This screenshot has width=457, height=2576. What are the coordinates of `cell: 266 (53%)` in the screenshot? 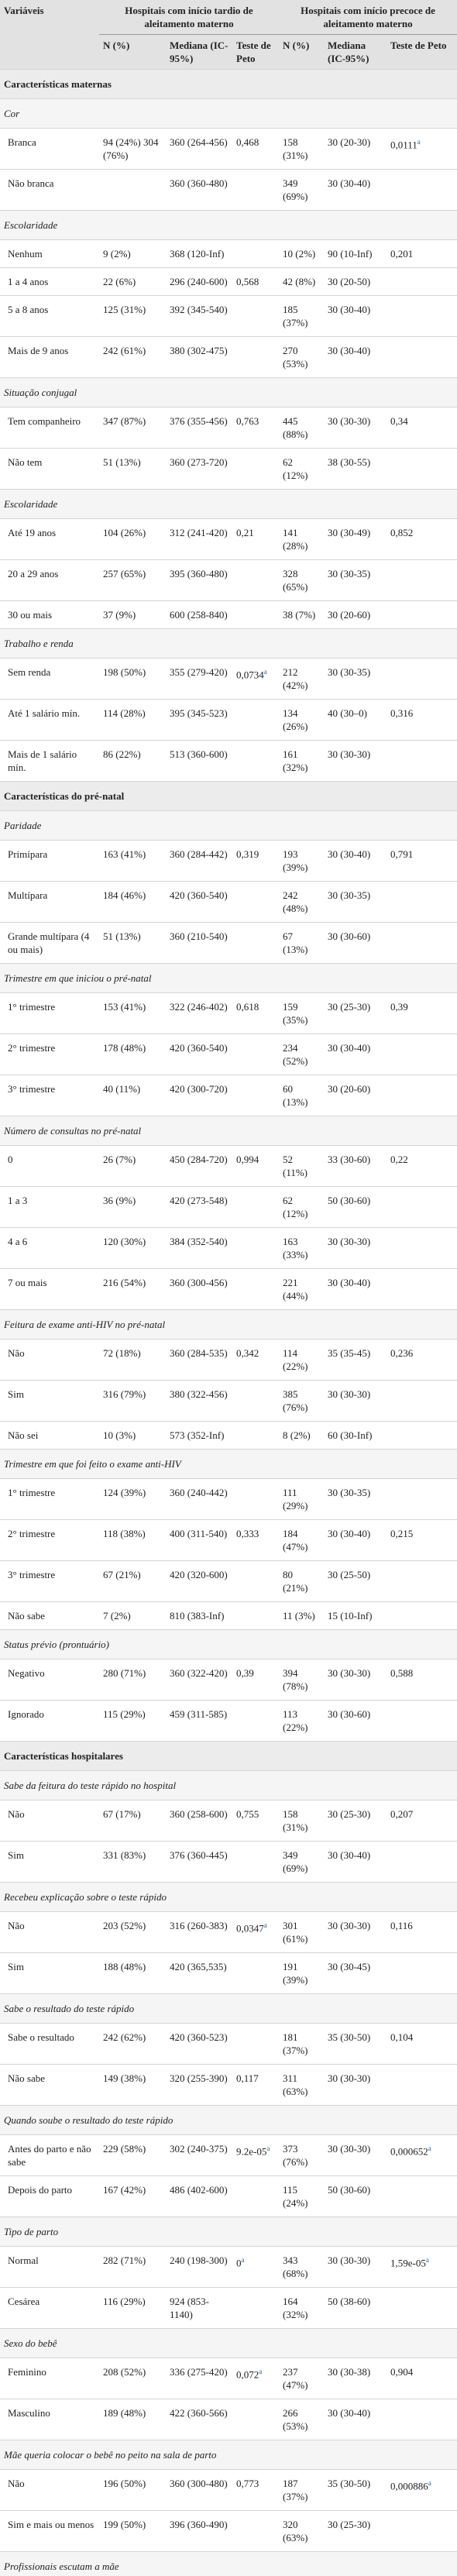 It's located at (302, 2419).